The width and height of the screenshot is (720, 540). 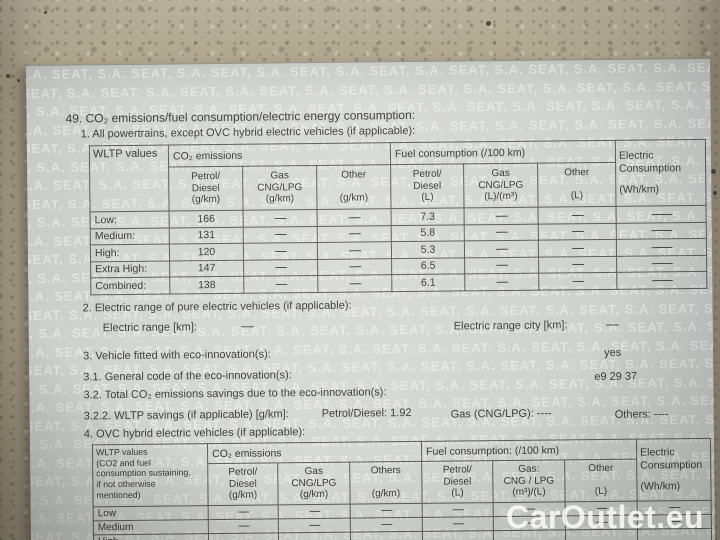 What do you see at coordinates (206, 268) in the screenshot?
I see `table-cell: 147` at bounding box center [206, 268].